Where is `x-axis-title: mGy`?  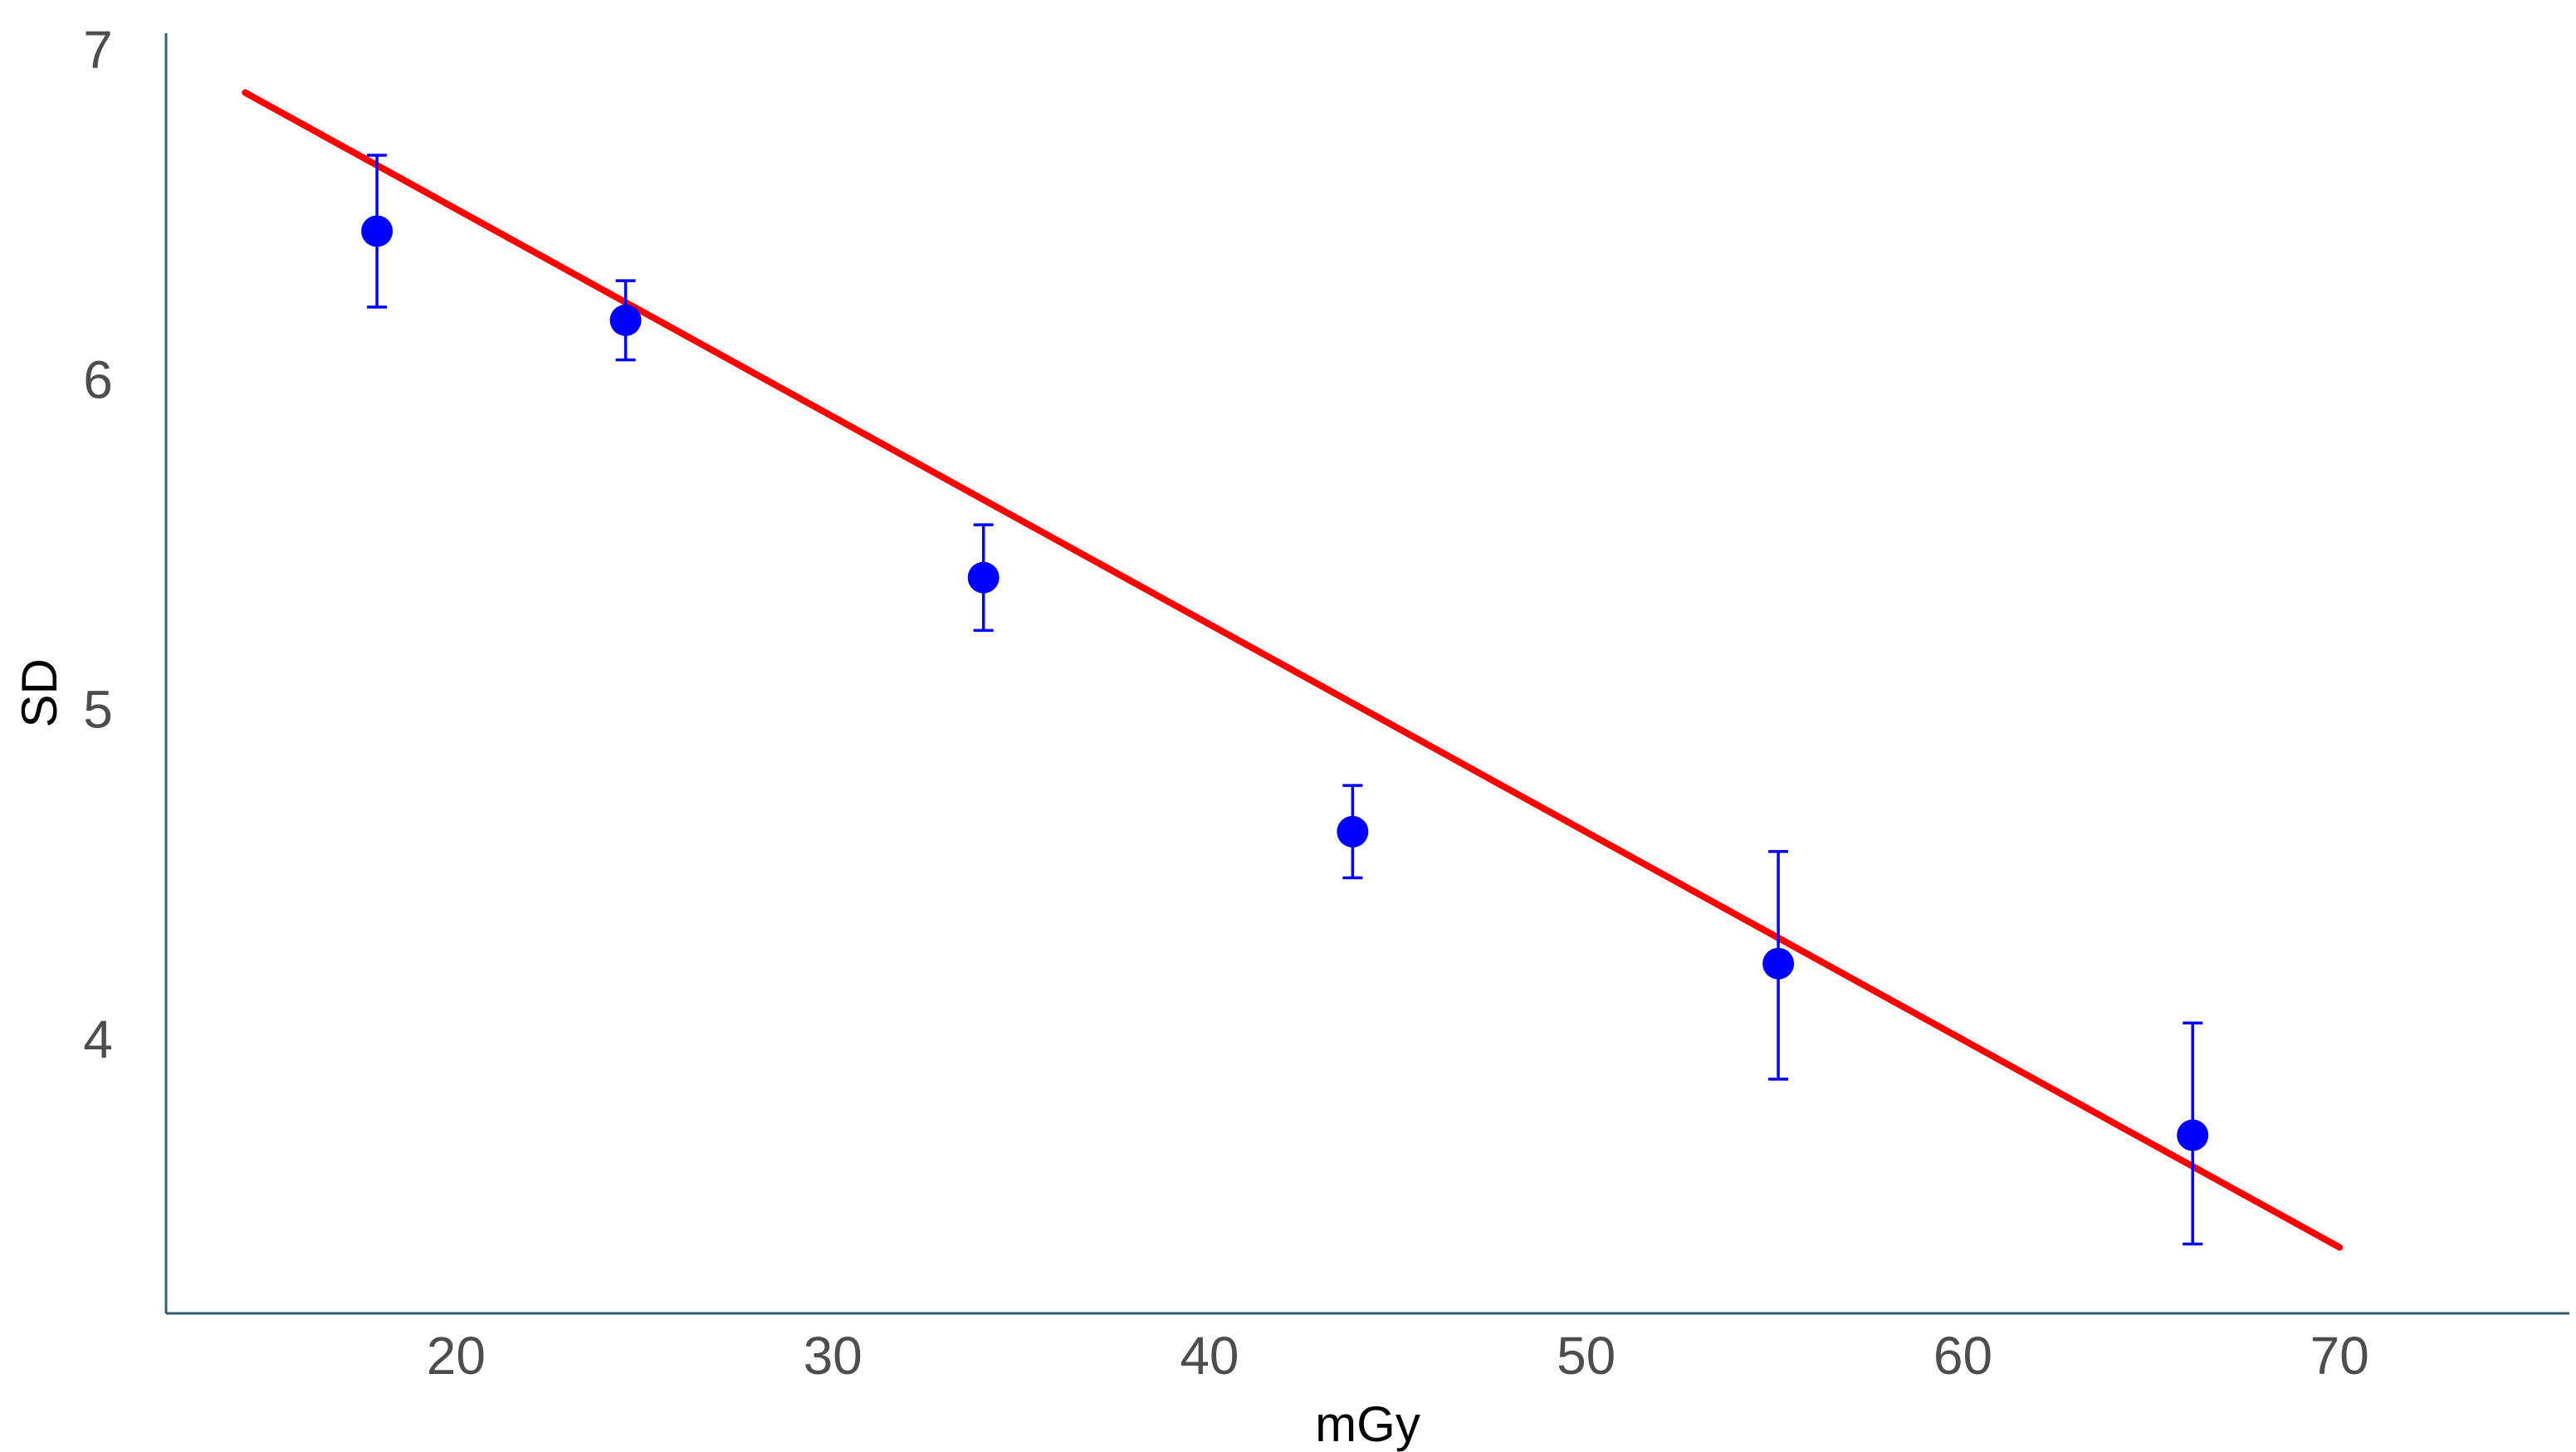
x-axis-title: mGy is located at coordinates (1367, 1424).